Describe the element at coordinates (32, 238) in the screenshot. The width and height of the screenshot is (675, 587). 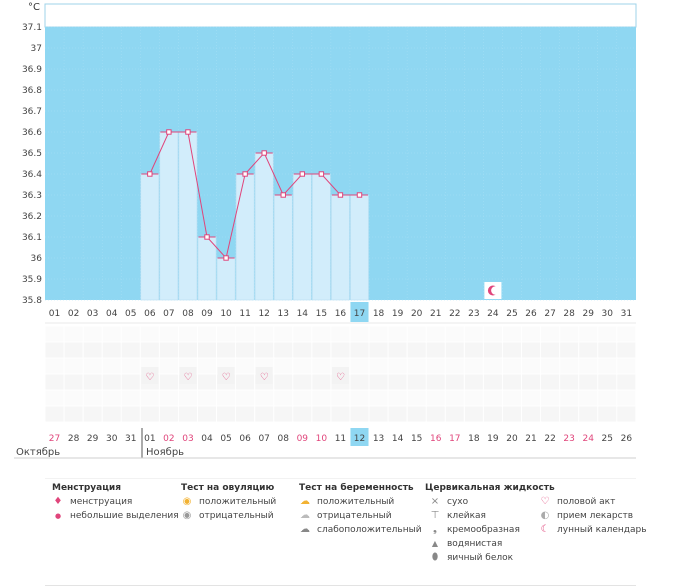
I see `y-tick-label: 36.1` at that location.